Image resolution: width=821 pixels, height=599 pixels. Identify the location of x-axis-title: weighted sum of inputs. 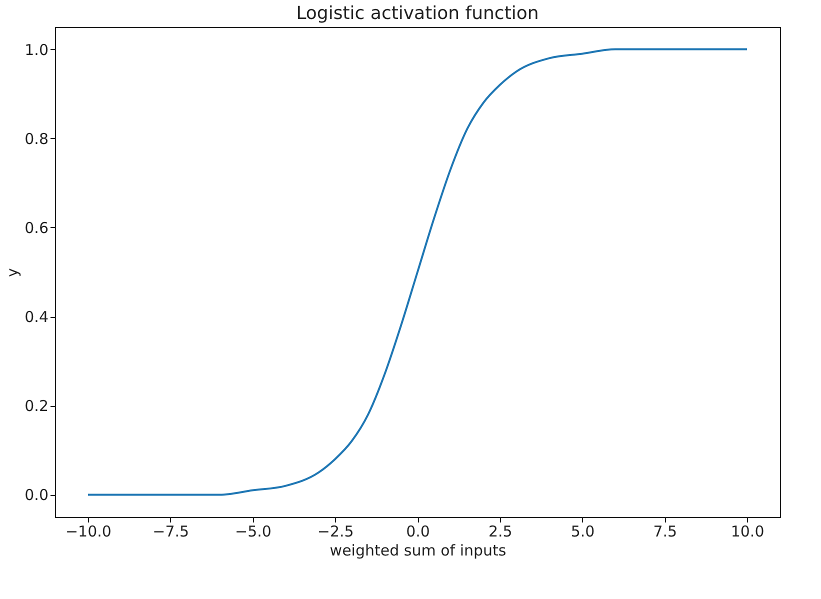
(418, 551).